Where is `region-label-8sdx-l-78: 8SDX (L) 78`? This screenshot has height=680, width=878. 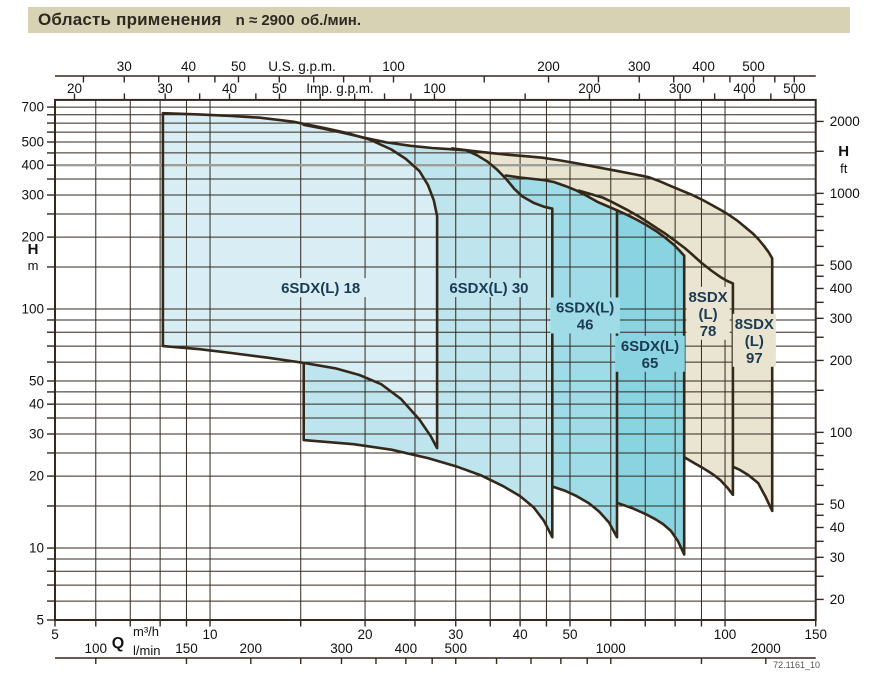 region-label-8sdx-l-78: 8SDX (L) 78 is located at coordinates (707, 314).